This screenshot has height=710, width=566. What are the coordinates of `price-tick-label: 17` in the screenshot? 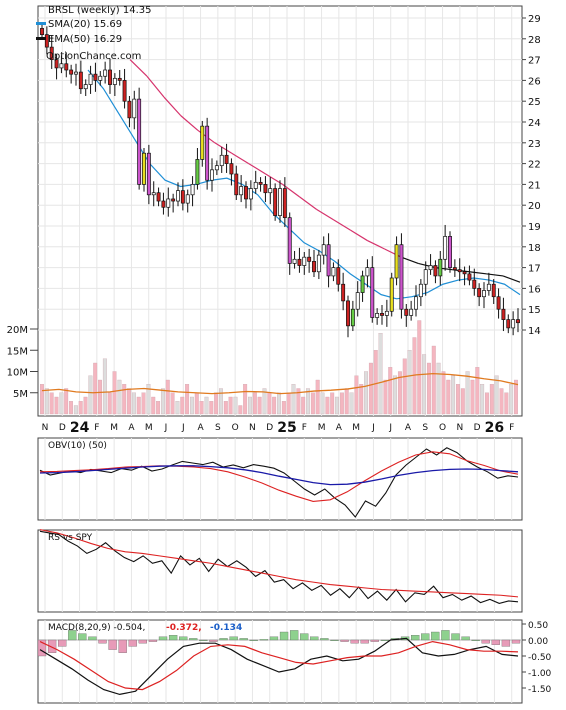 It's located at (534, 269).